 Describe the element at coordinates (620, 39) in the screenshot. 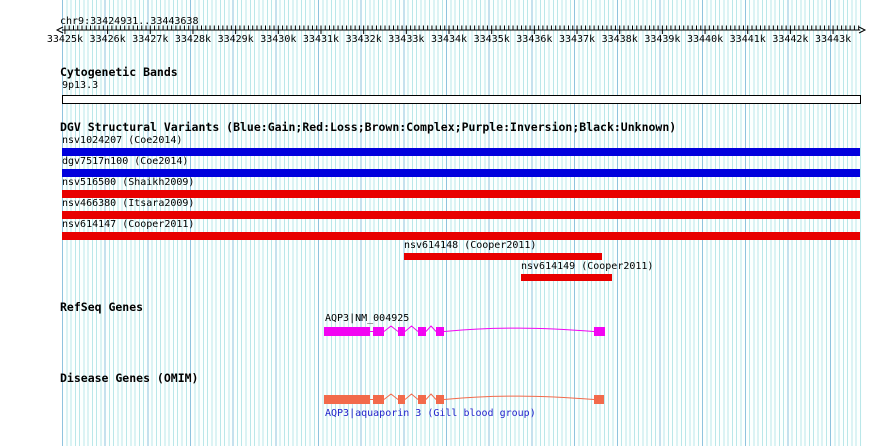

I see `ruler-tick-label: 33438k` at that location.